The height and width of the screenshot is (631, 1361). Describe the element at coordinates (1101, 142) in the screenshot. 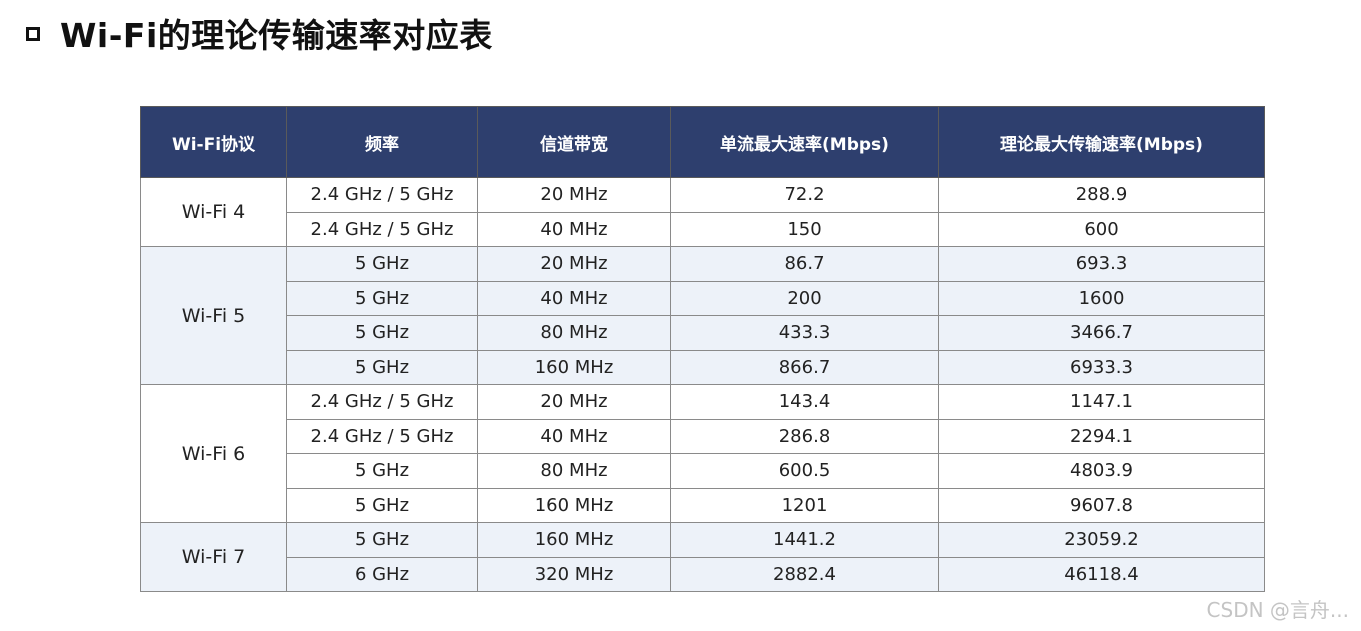

I see `header-max-rate: 理论最大传输速率(Mbps)` at that location.